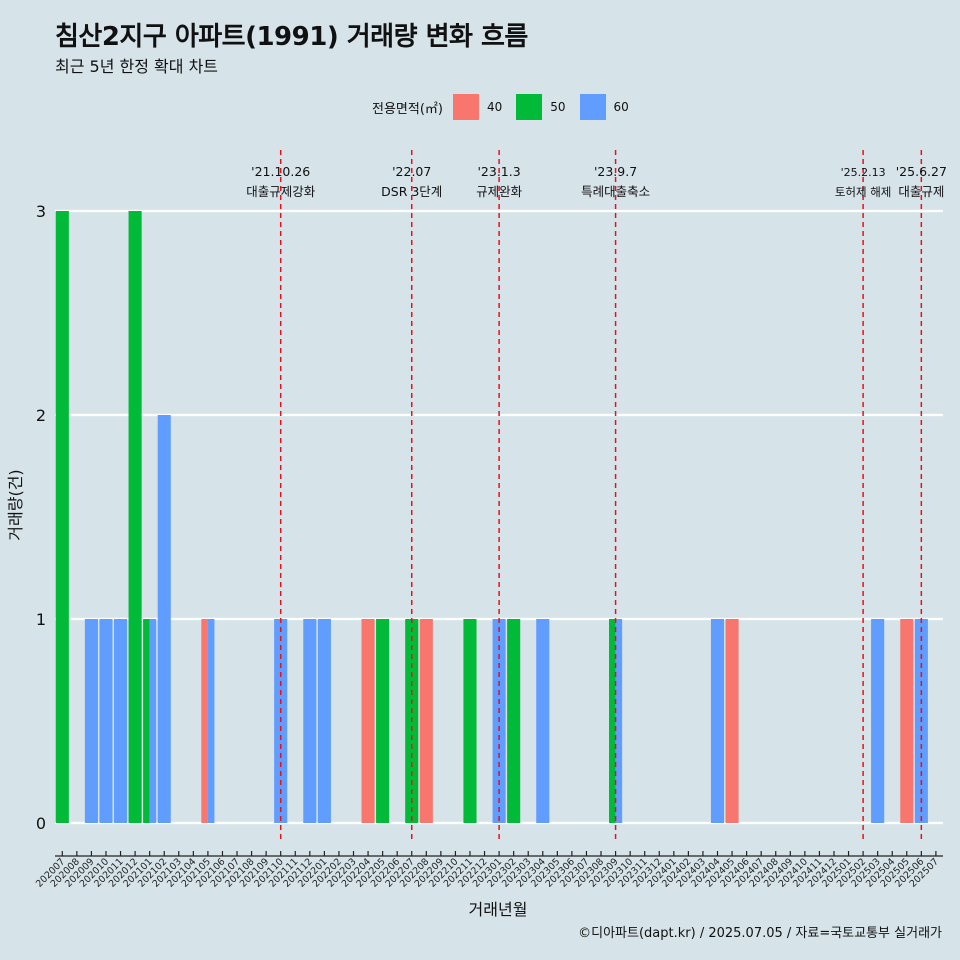  Describe the element at coordinates (498, 171) in the screenshot. I see `event-date-label: '23.1.3` at that location.